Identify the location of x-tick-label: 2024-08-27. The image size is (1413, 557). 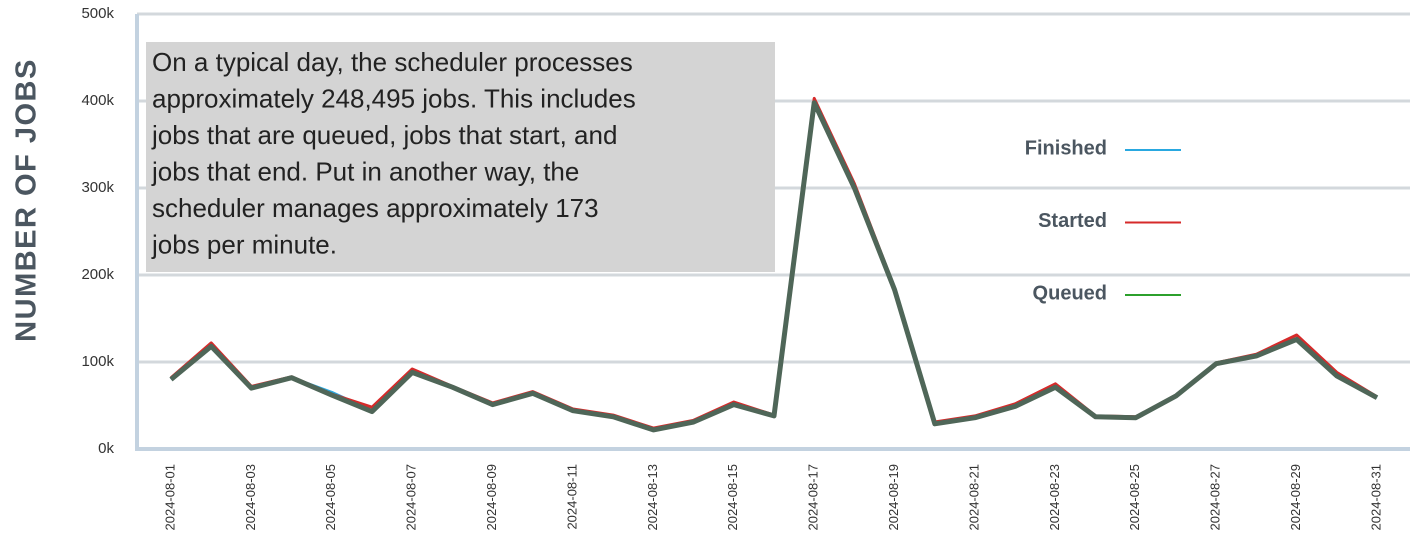
(1215, 497).